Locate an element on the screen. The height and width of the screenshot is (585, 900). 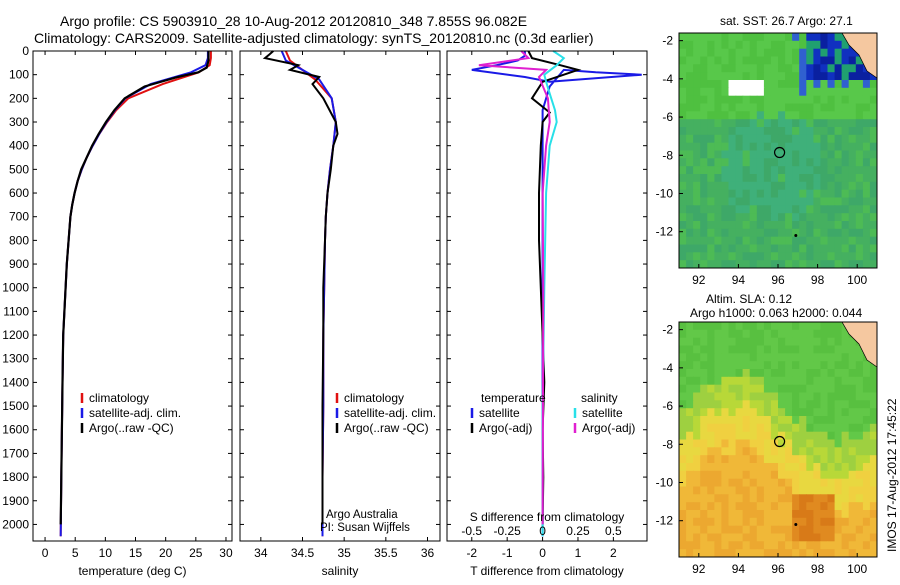
legend-label: Argo(..raw -QC) is located at coordinates (131, 428).